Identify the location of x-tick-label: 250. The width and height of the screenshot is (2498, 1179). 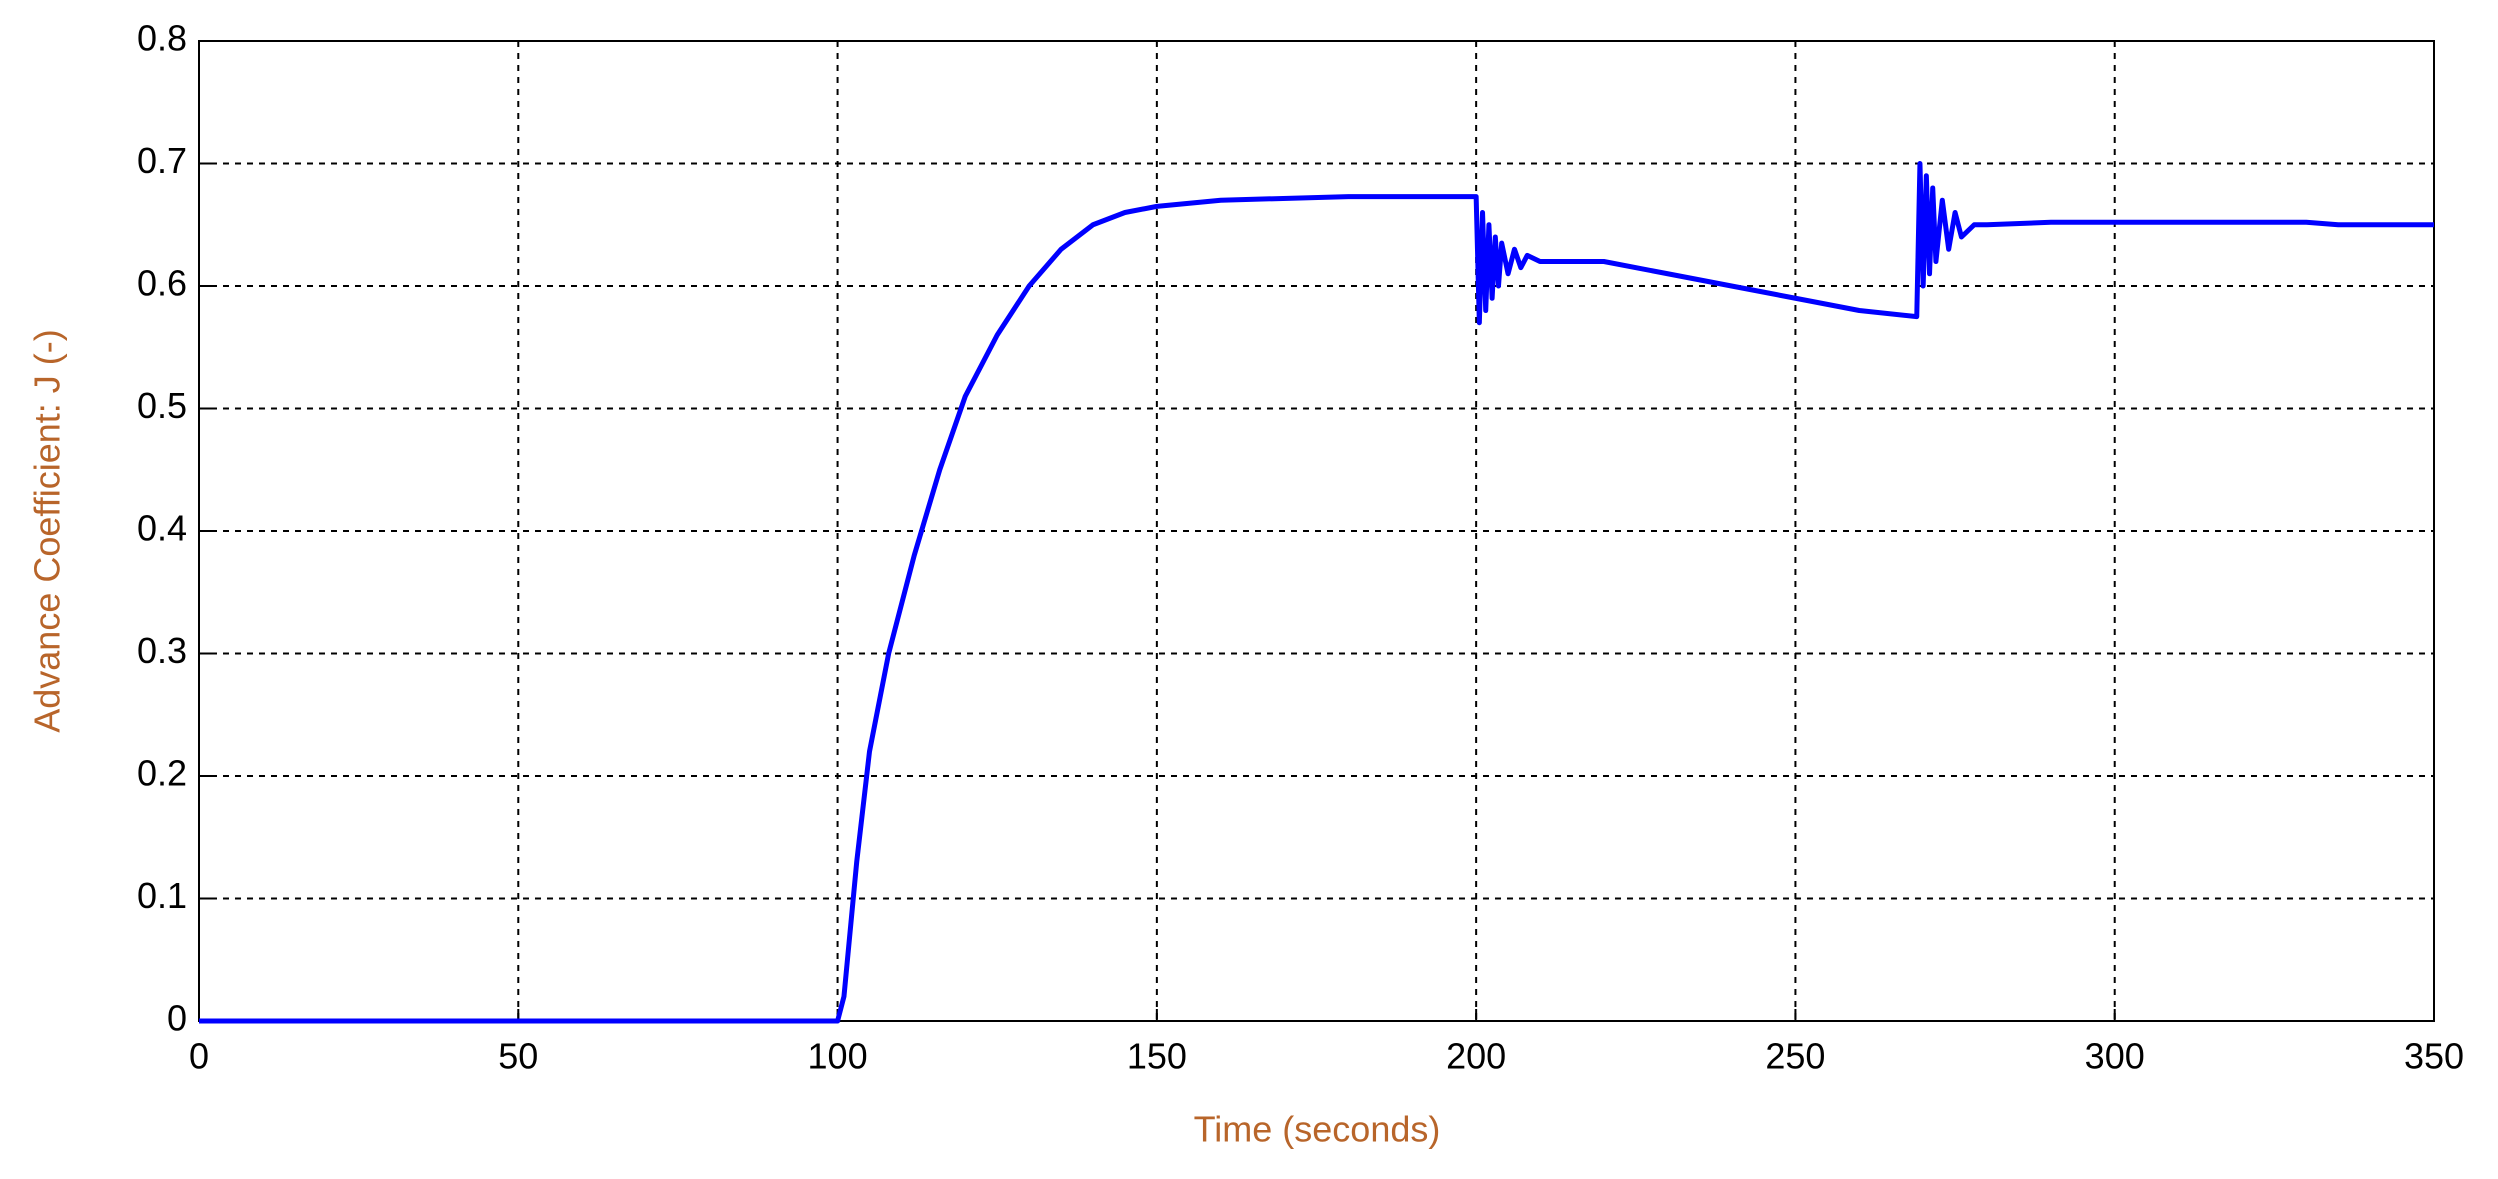
(1795, 1056).